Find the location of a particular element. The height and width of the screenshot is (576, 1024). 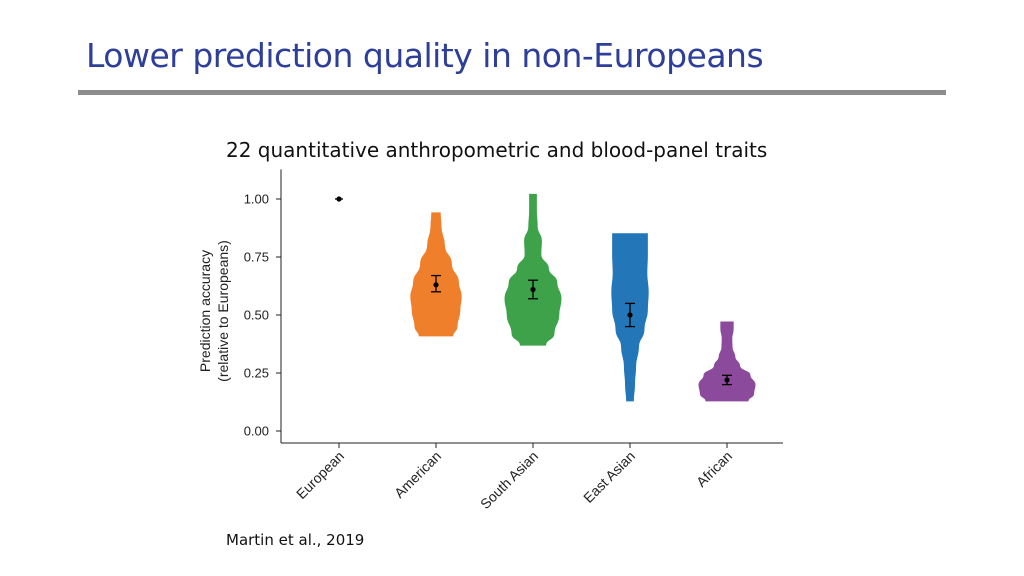

y-tick-label: 0.50 is located at coordinates (256, 315).